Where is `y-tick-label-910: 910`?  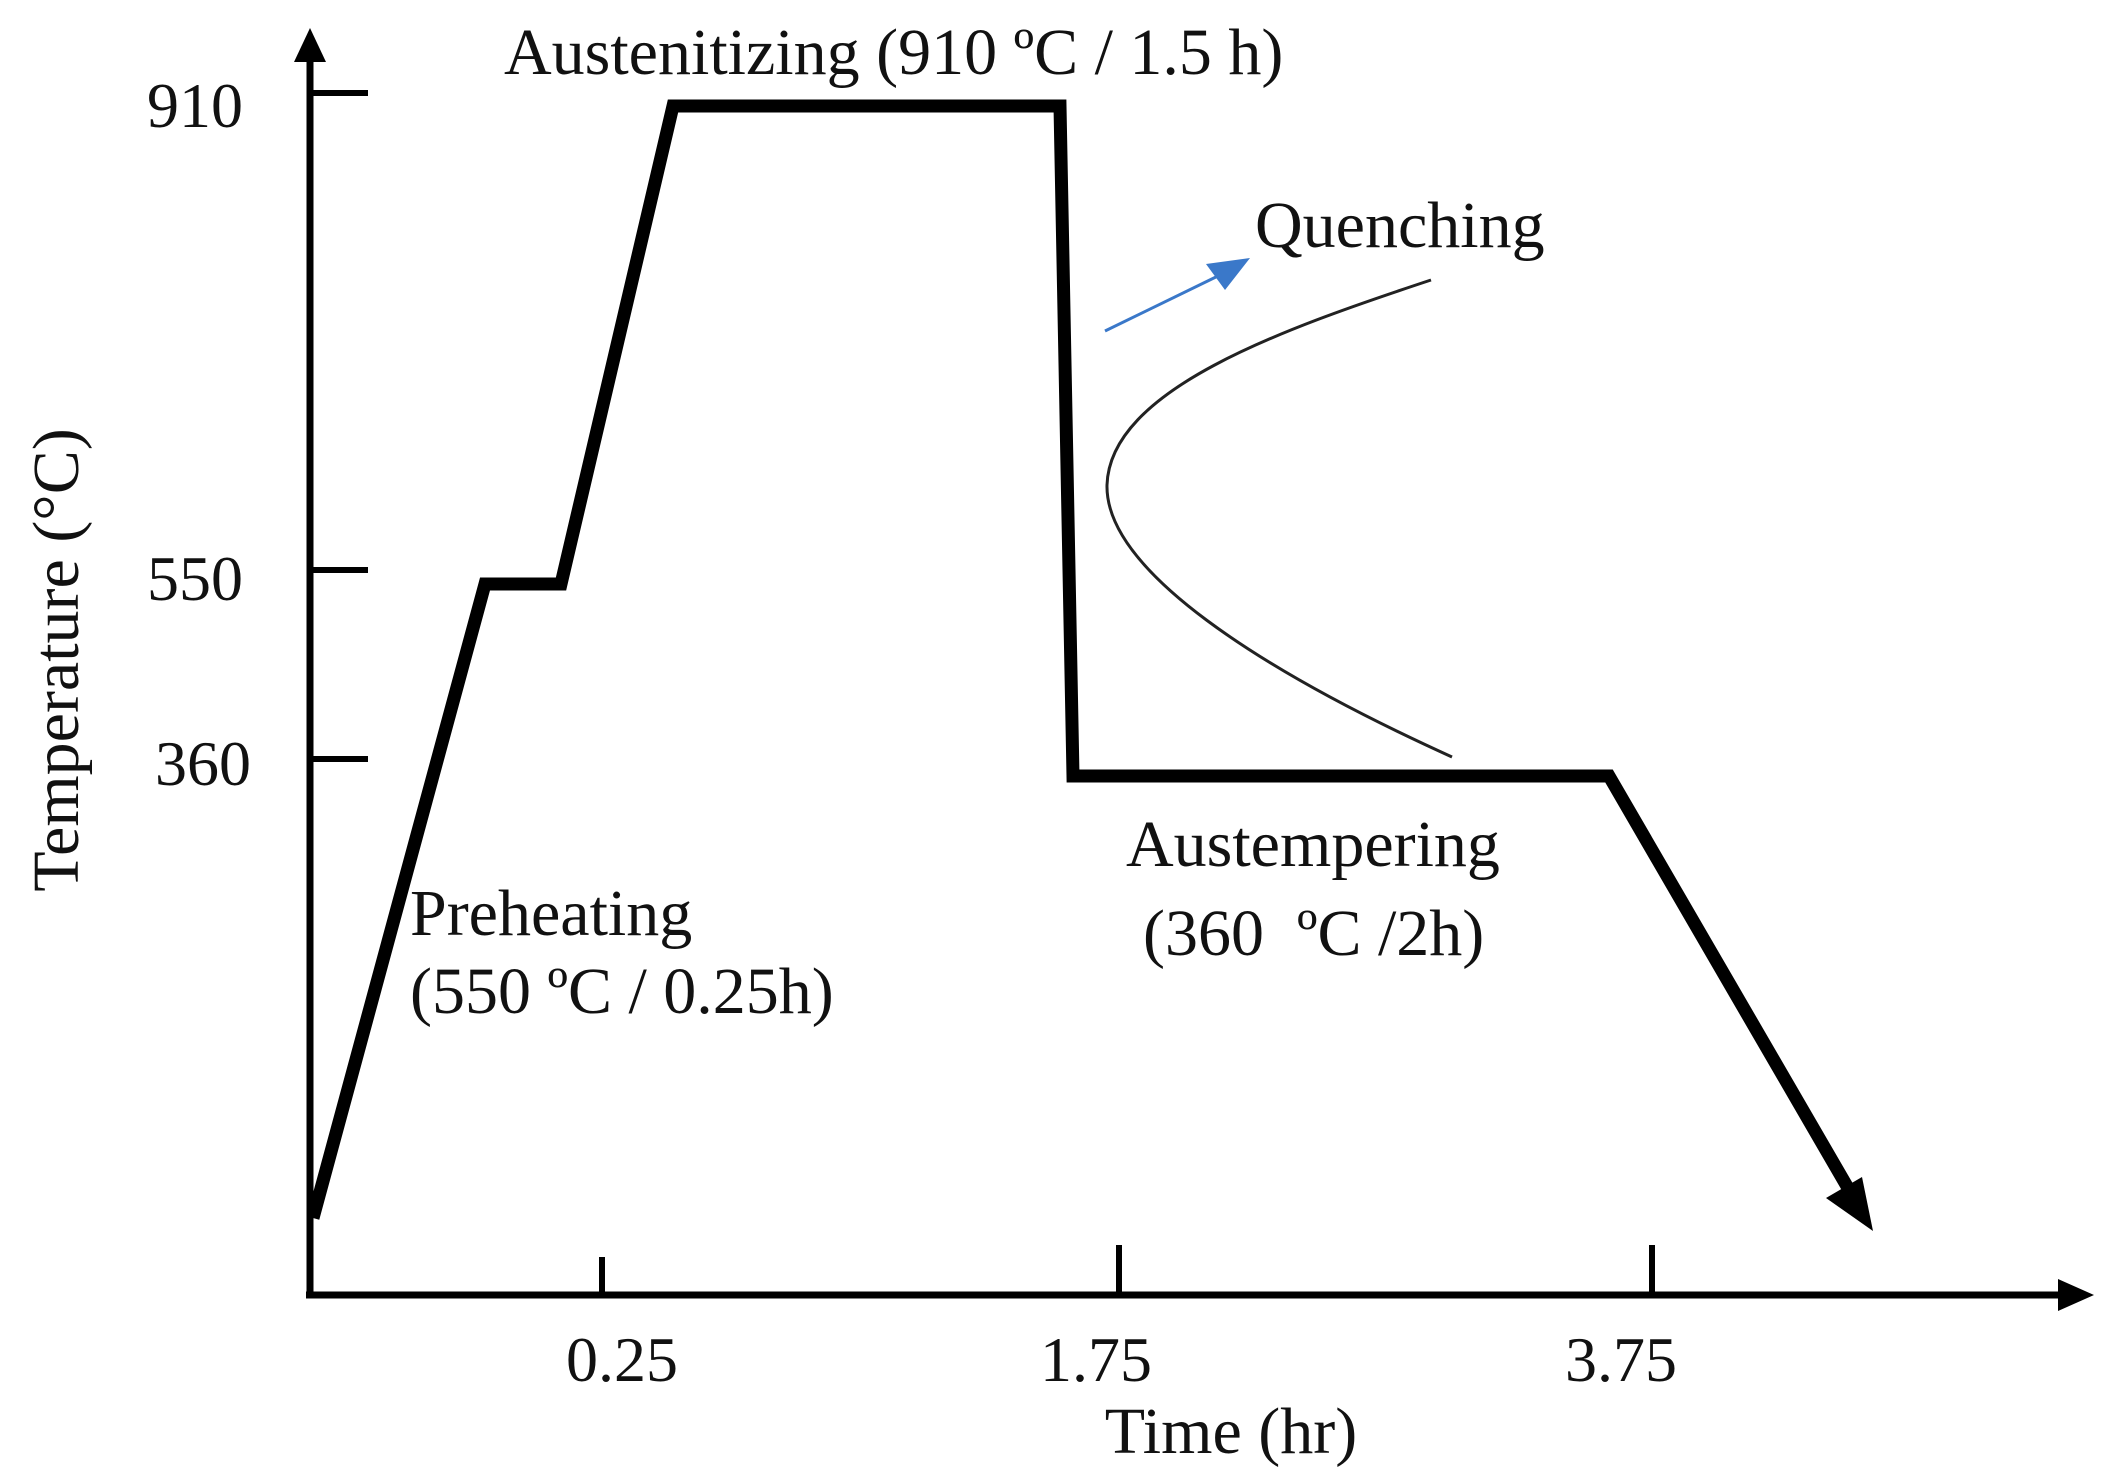 y-tick-label-910: 910 is located at coordinates (195, 105).